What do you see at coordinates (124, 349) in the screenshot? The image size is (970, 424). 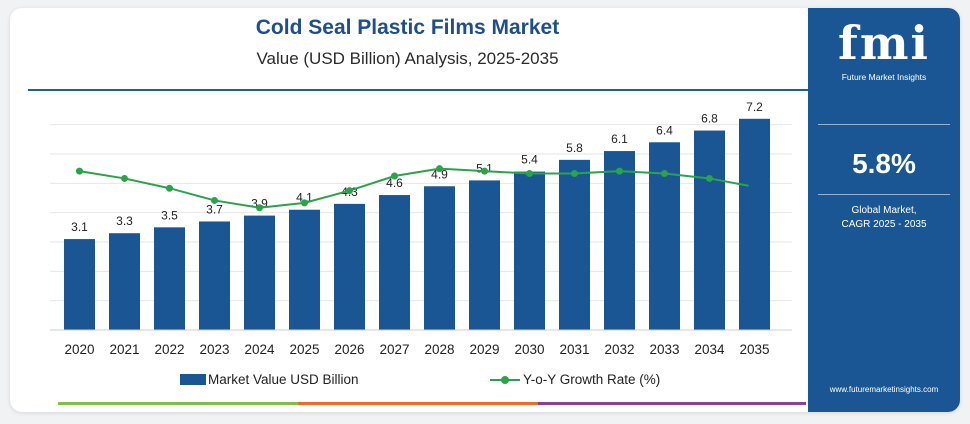 I see `x-tick-label: 2021` at bounding box center [124, 349].